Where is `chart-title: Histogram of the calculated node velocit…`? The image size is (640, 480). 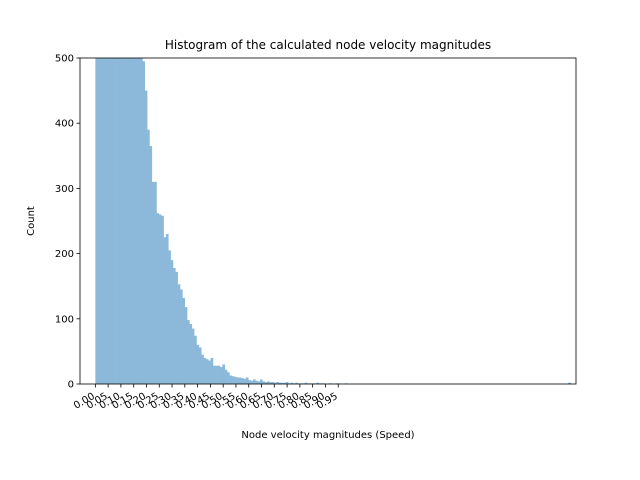 chart-title: Histogram of the calculated node velocit… is located at coordinates (328, 45).